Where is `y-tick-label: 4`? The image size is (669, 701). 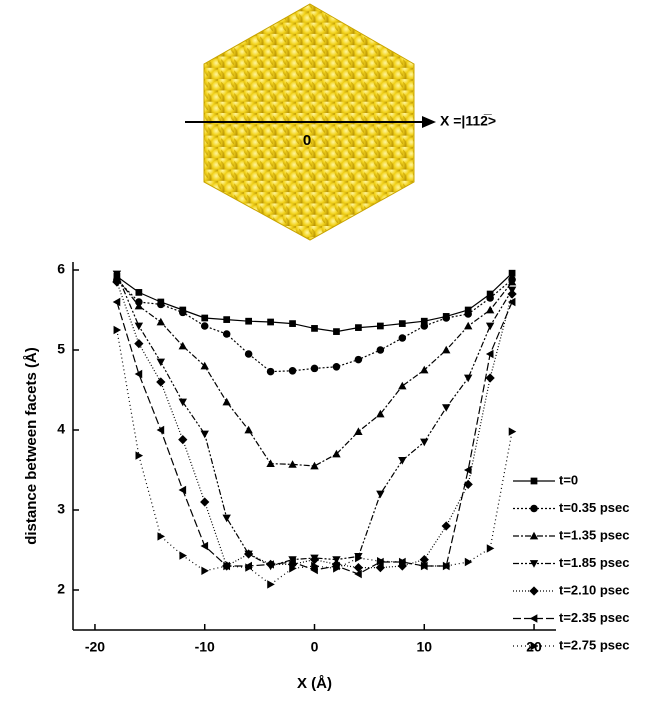
y-tick-label: 4 is located at coordinates (61, 429).